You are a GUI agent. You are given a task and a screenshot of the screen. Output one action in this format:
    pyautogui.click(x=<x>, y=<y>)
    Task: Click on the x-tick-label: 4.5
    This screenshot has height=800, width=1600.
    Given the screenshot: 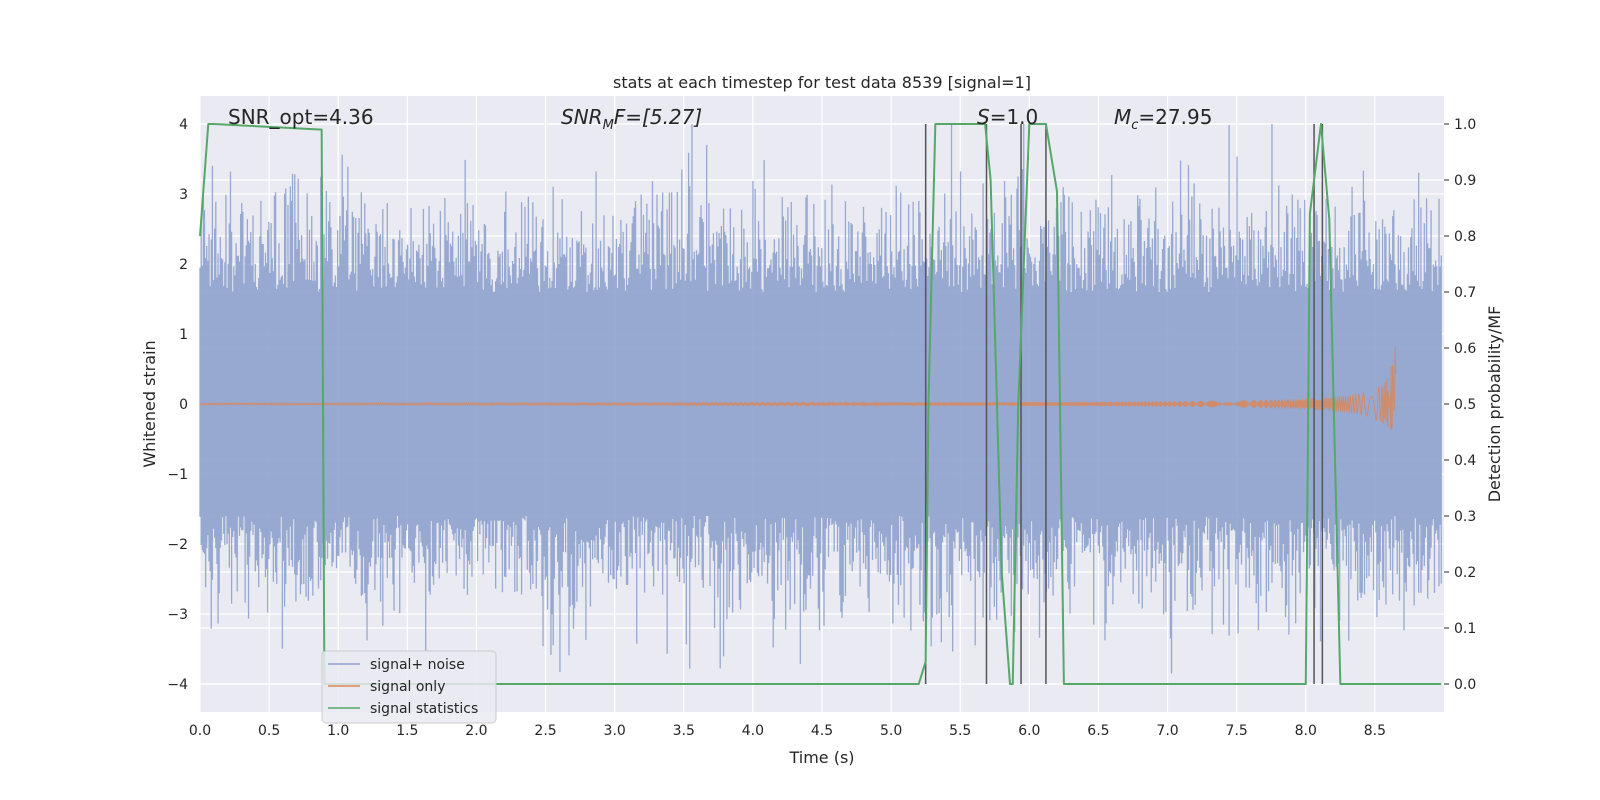 What is the action you would take?
    pyautogui.click(x=822, y=731)
    